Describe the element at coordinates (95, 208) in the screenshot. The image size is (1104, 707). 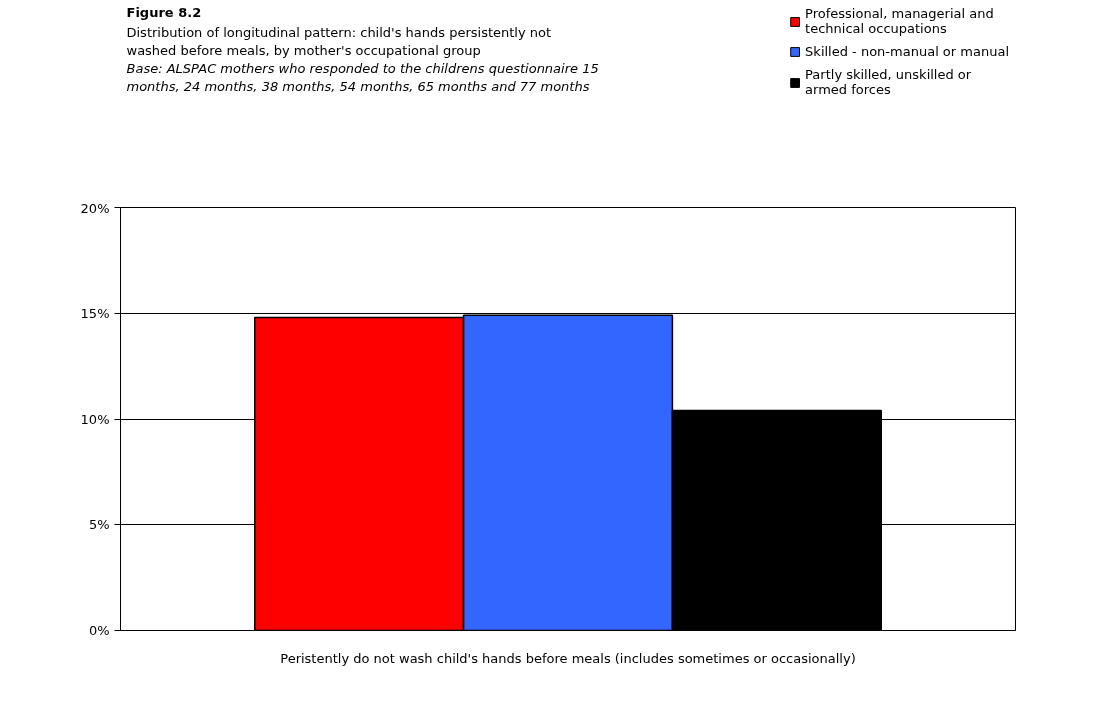
I see `y-tick-label: 20%` at that location.